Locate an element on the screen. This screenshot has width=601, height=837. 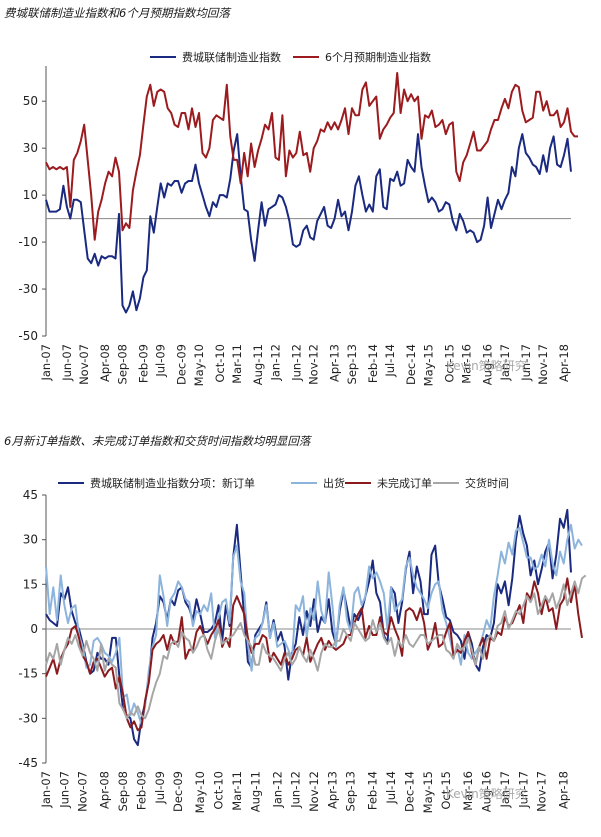
chart2-xtick-label: Jan-12 is located at coordinates (277, 790).